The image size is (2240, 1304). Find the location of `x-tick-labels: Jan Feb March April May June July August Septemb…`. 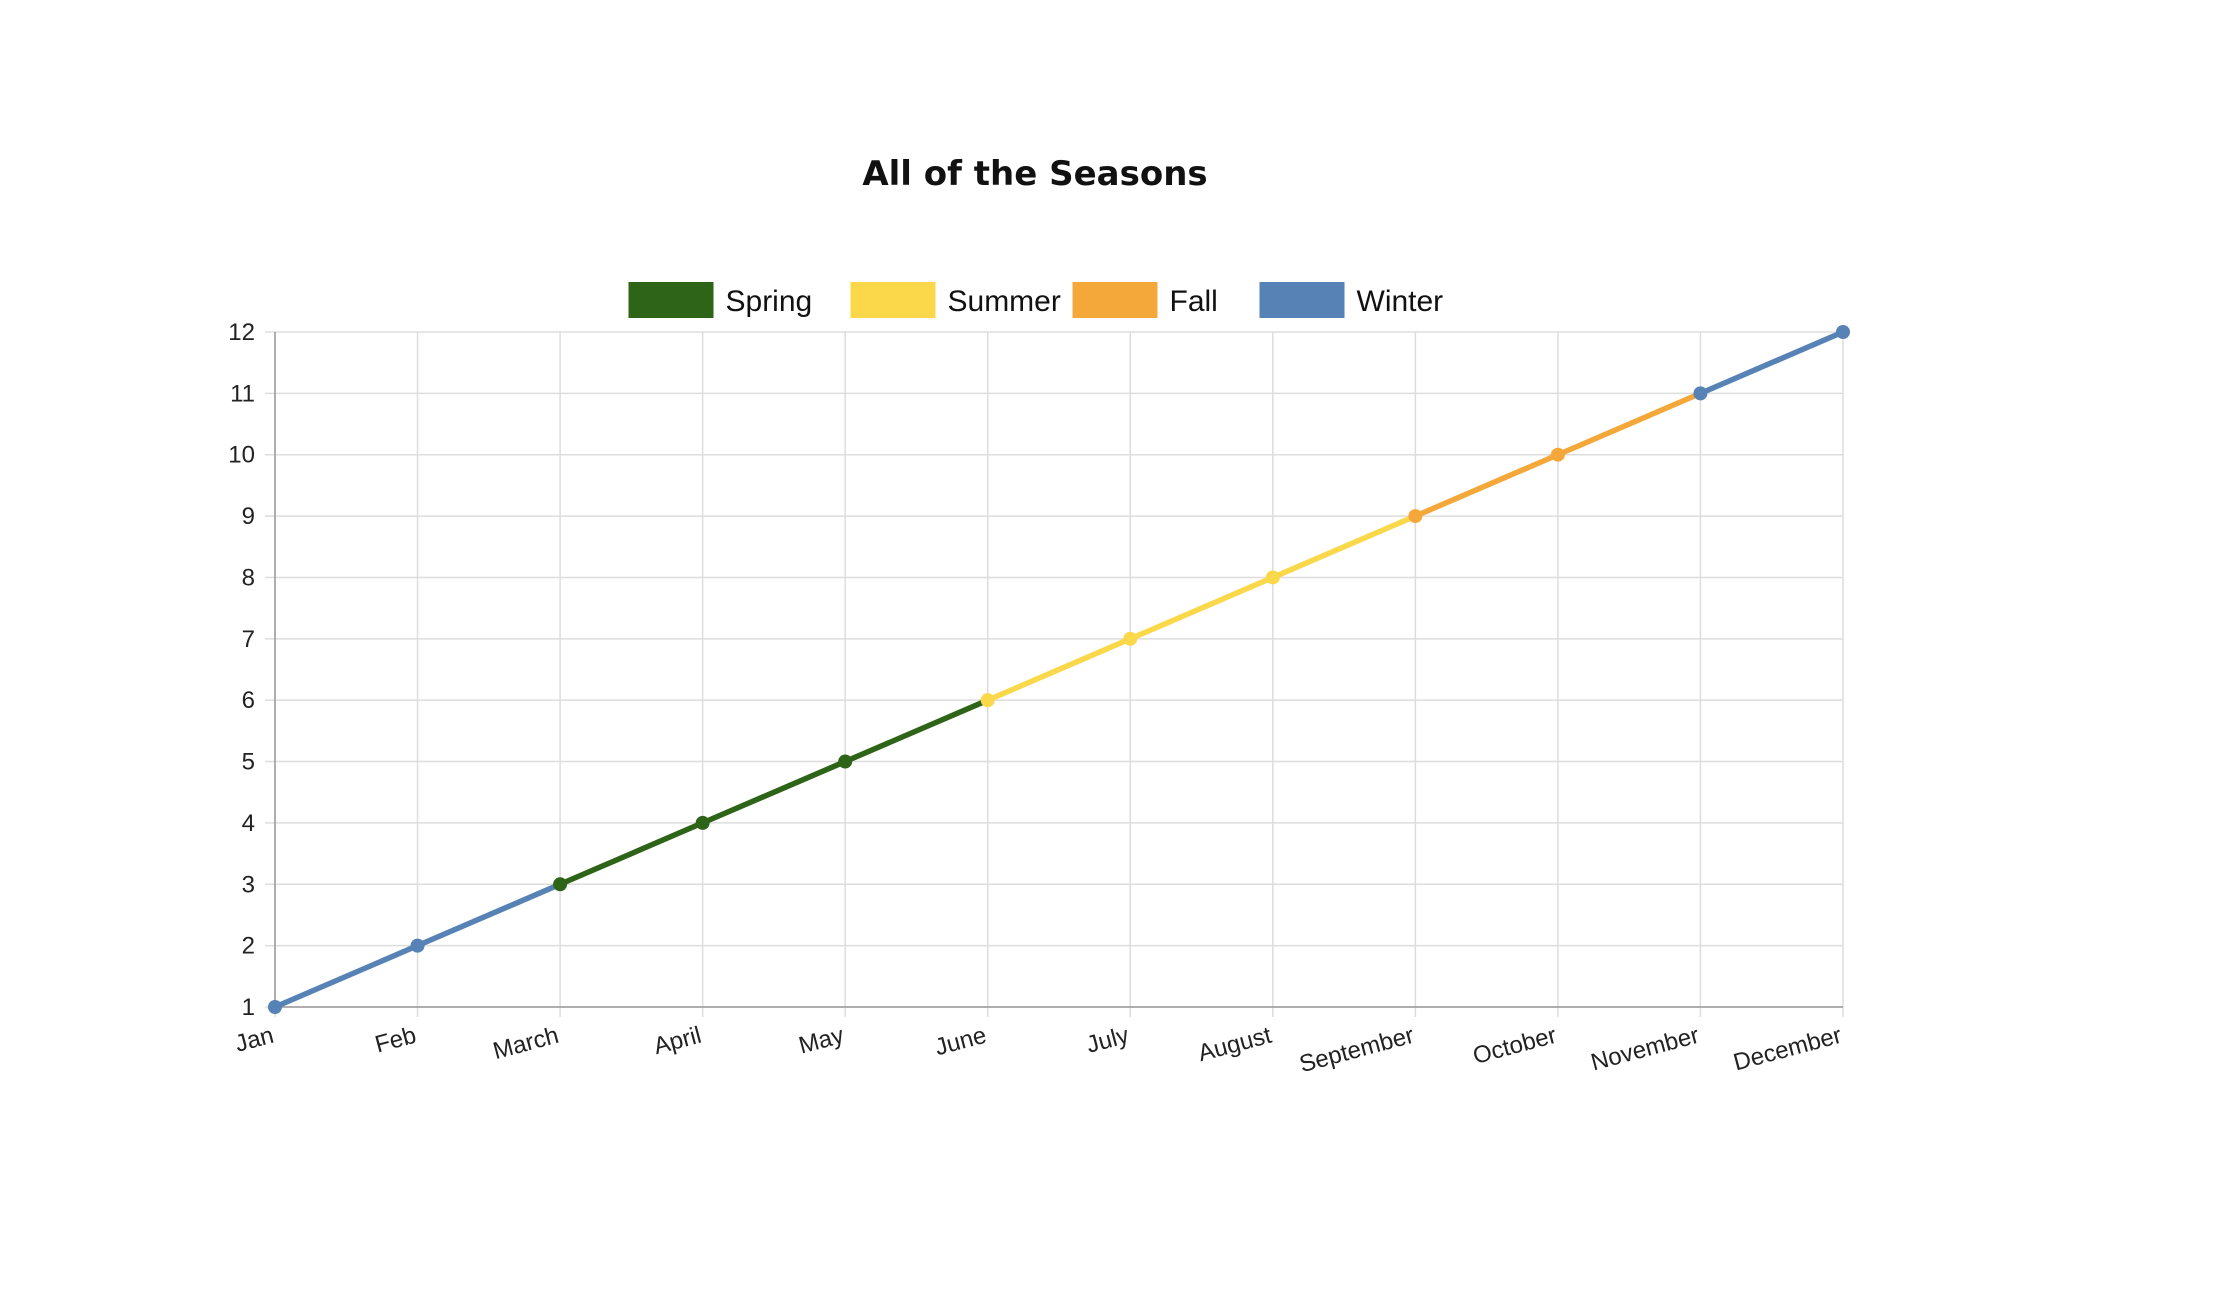

x-tick-labels: Jan Feb March April May June July August Septemb… is located at coordinates (1038, 1050).